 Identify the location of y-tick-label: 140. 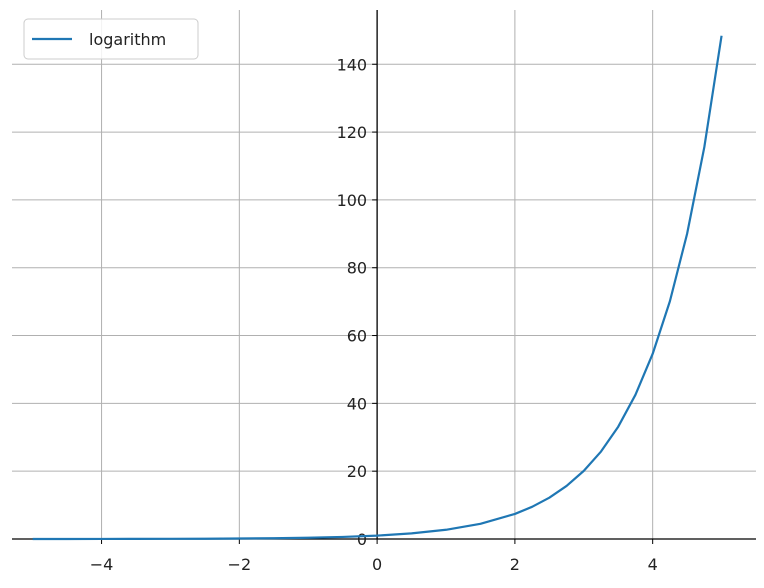
(352, 64).